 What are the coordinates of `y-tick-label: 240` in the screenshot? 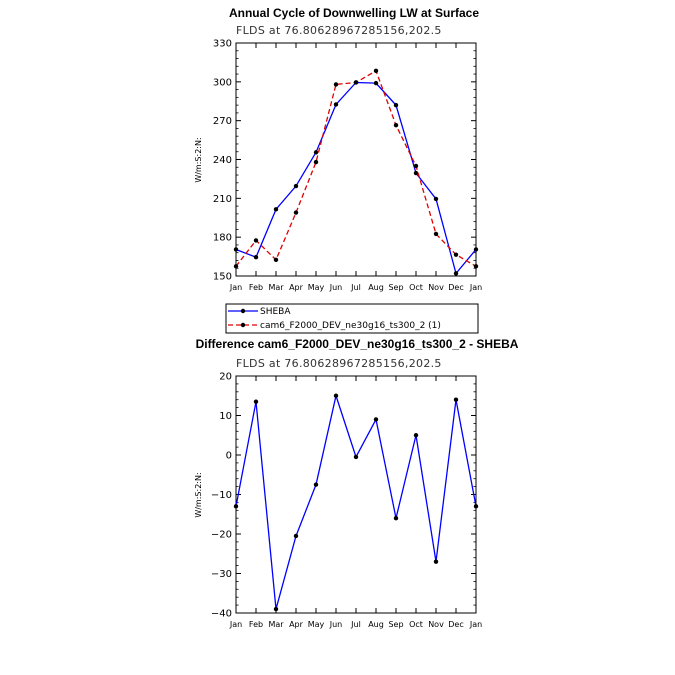 It's located at (222, 160).